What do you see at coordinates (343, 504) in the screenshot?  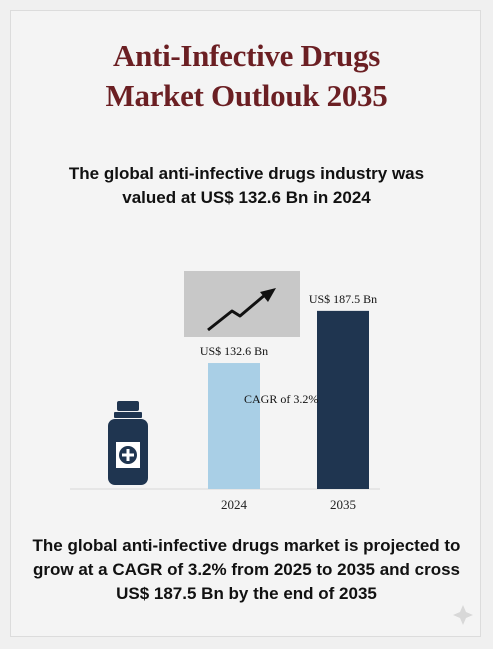 I see `tick-label-2035: 2035` at bounding box center [343, 504].